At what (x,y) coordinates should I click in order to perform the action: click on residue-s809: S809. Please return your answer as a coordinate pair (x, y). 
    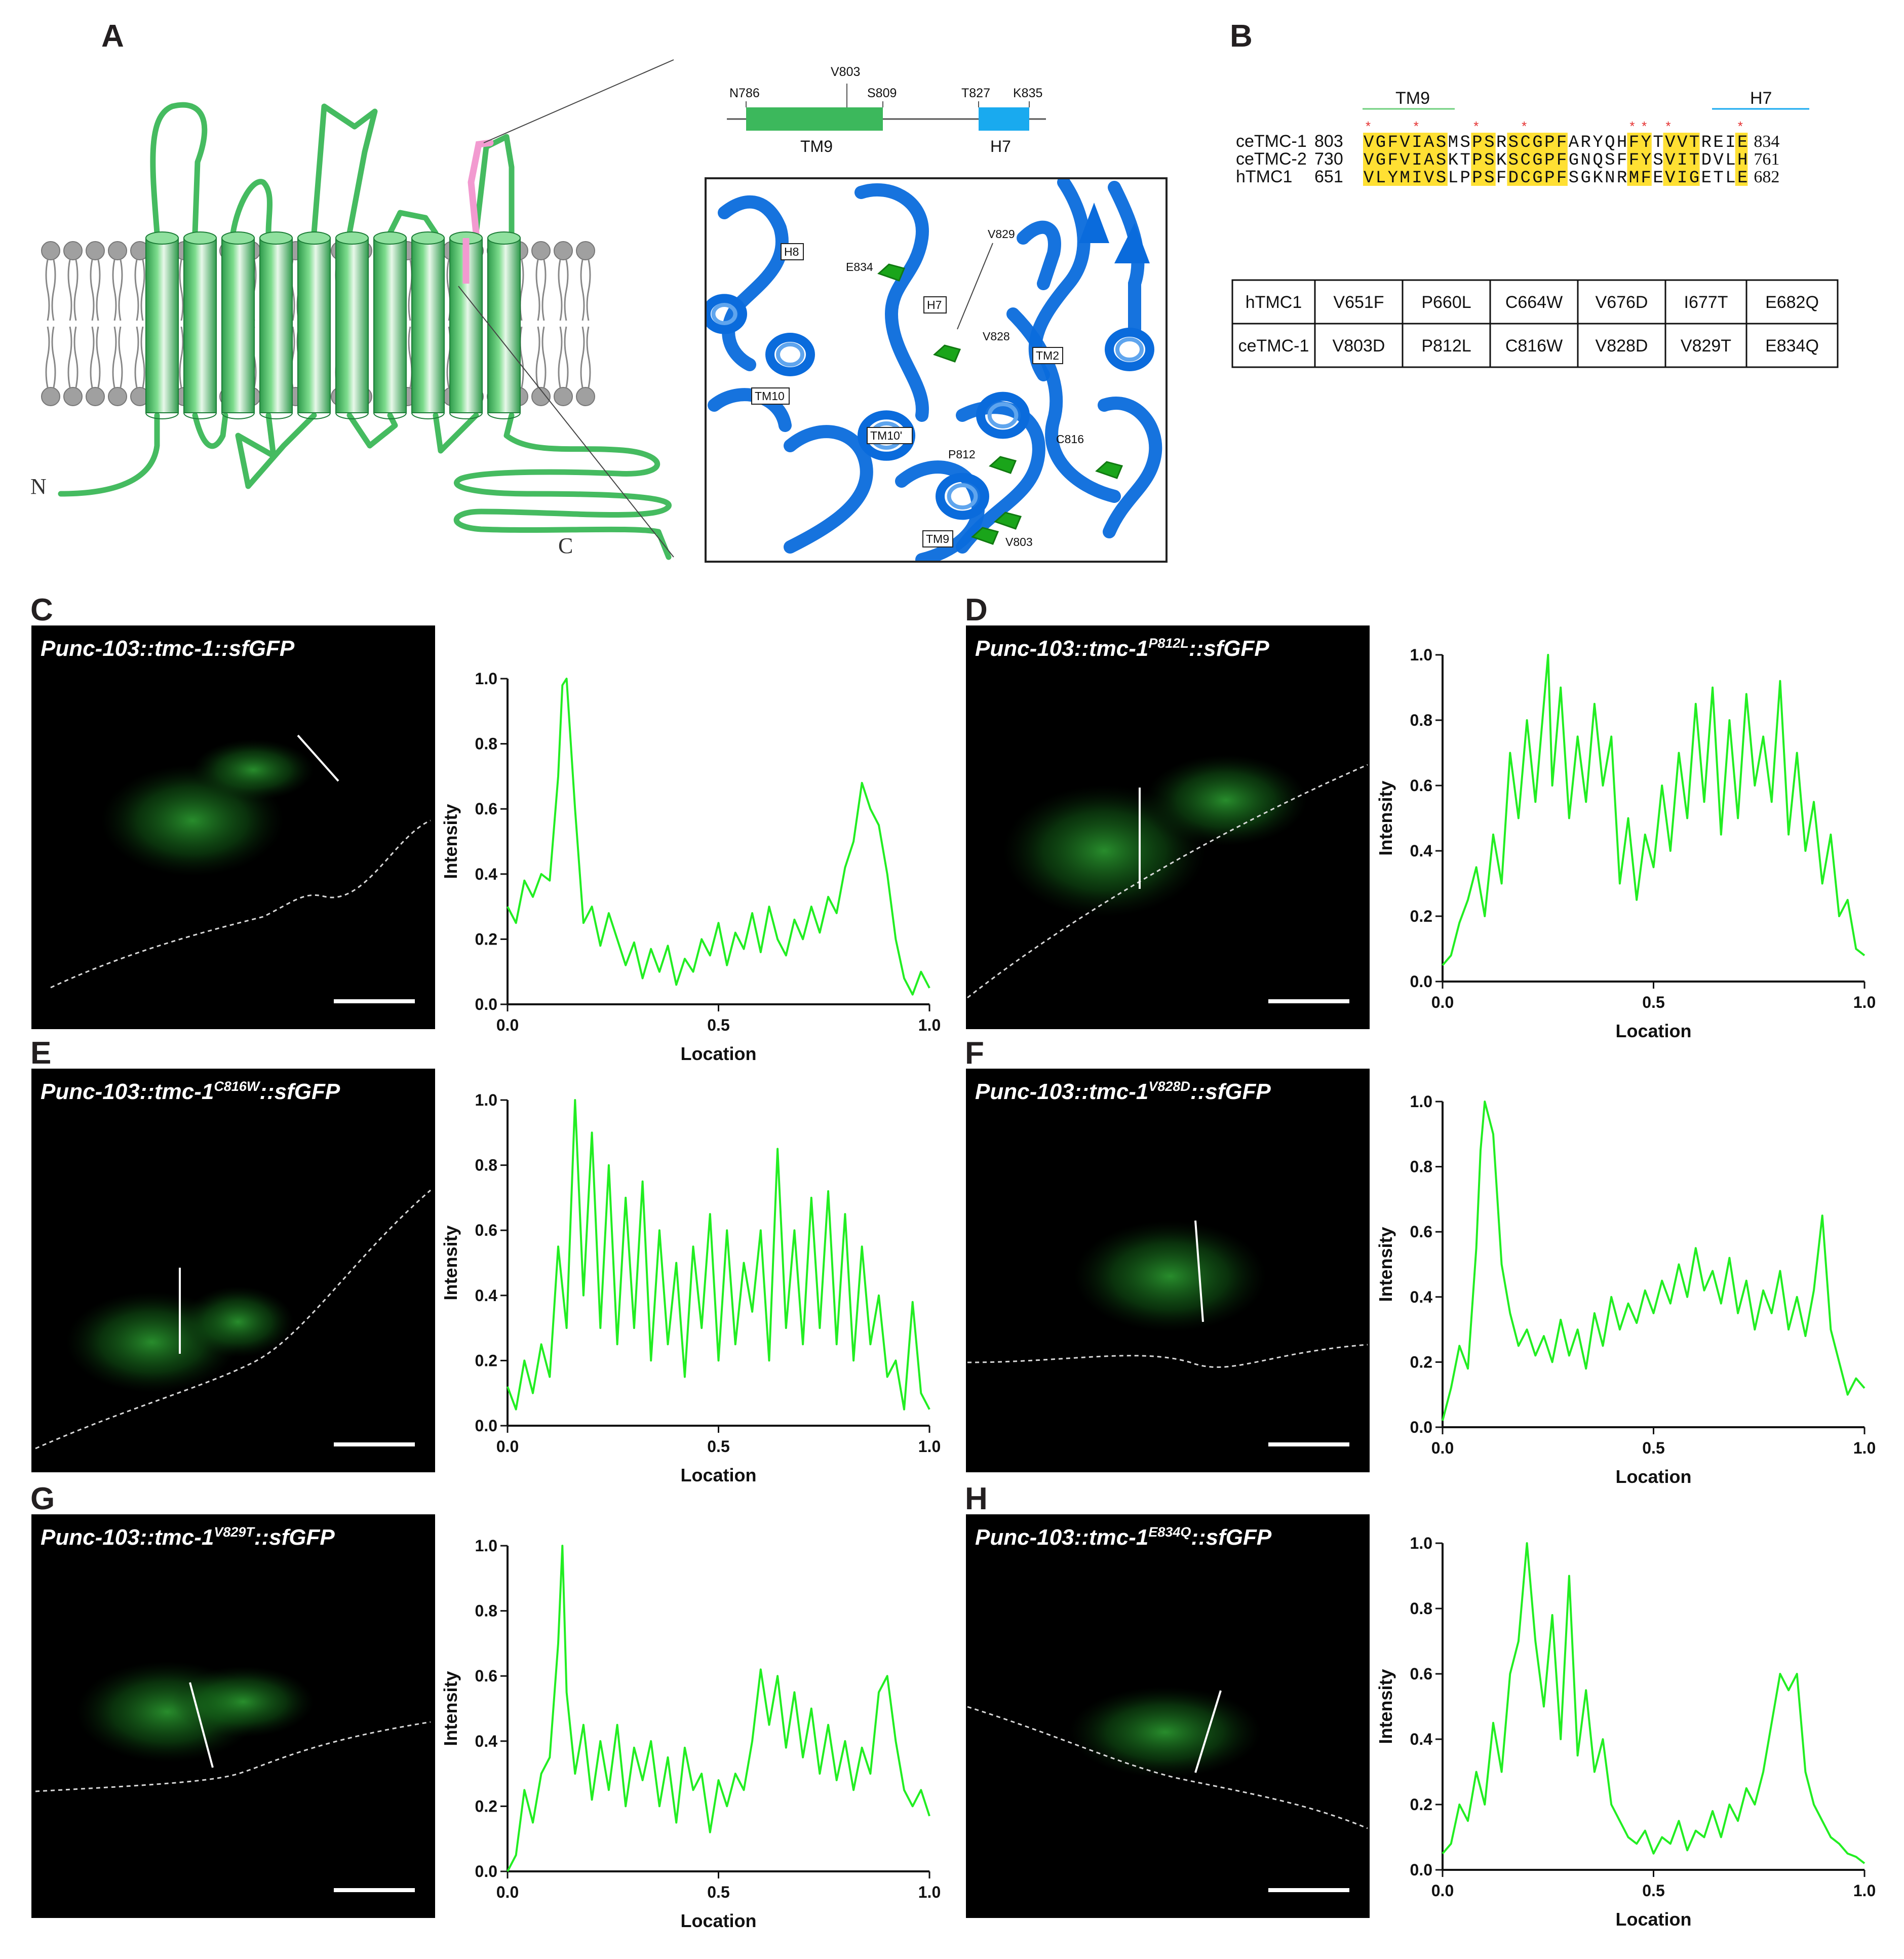
    Looking at the image, I should click on (882, 93).